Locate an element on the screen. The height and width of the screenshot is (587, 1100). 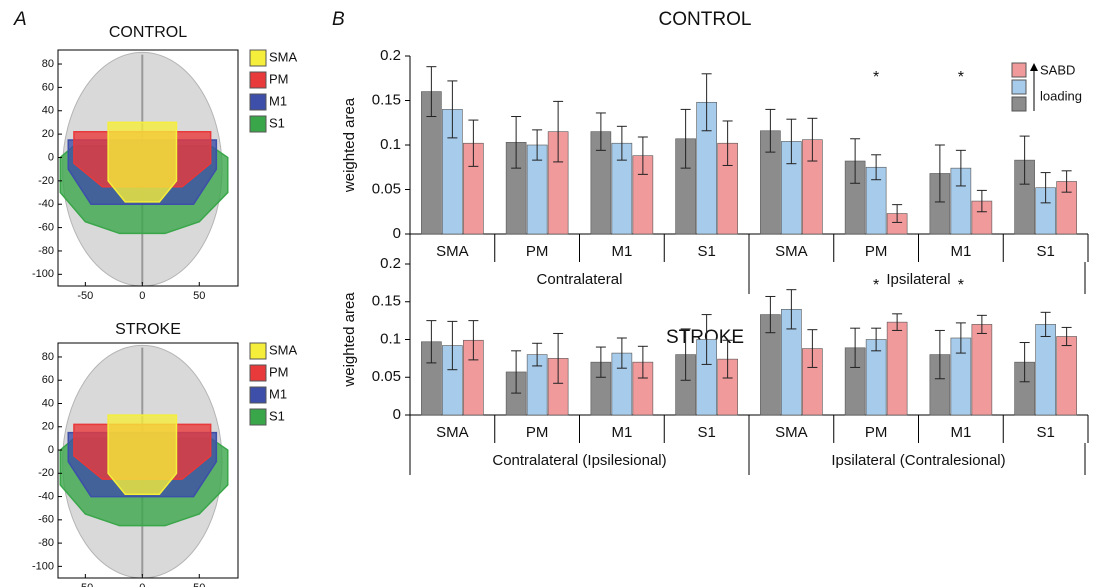
legend-label: loading is located at coordinates (1061, 95).